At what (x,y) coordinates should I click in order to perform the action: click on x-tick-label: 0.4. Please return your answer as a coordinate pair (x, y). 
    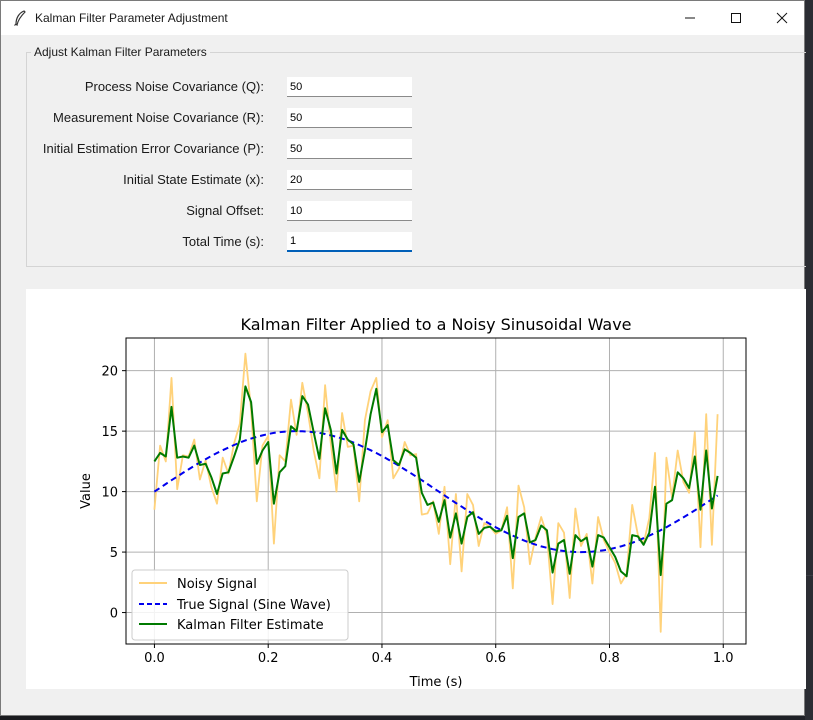
    Looking at the image, I should click on (382, 658).